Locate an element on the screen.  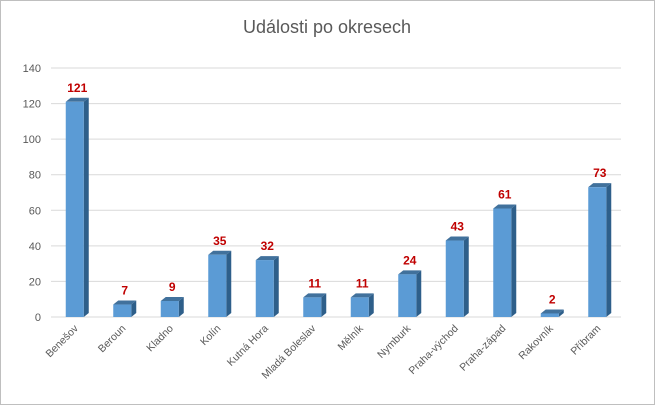
x-category-label: Benešov is located at coordinates (62, 341).